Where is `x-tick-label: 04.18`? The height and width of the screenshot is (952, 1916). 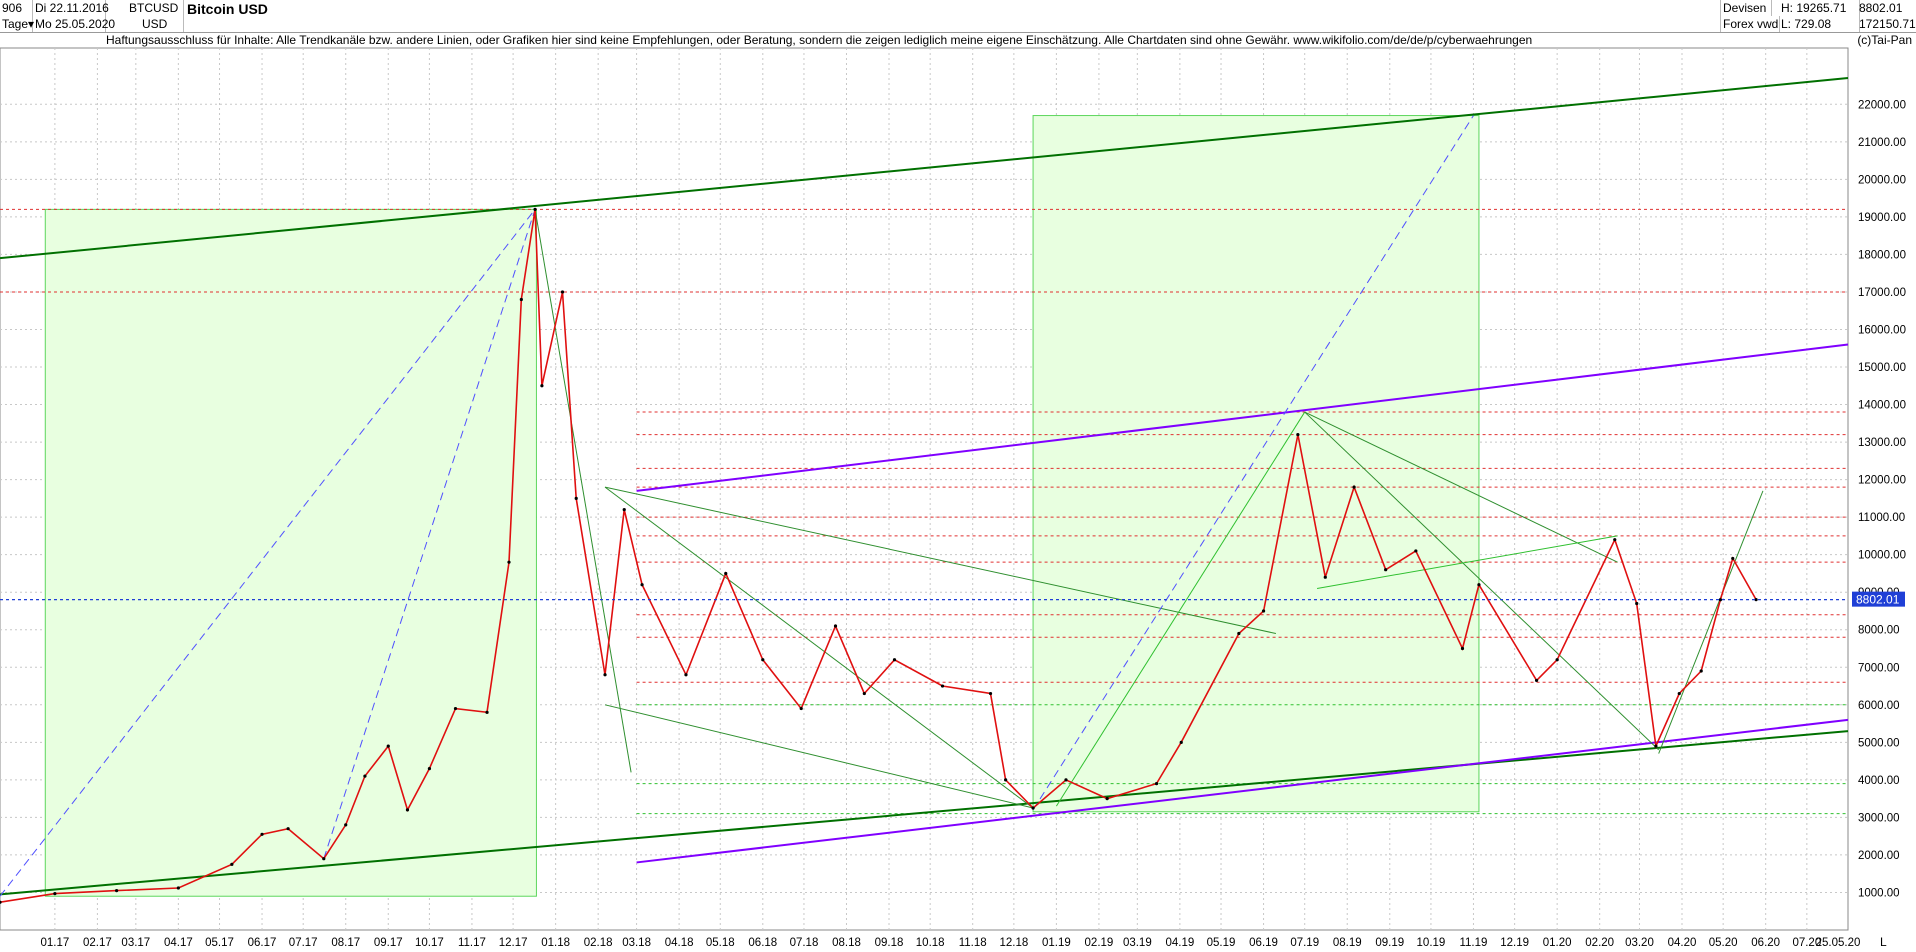
x-tick-label: 04.18 is located at coordinates (679, 943).